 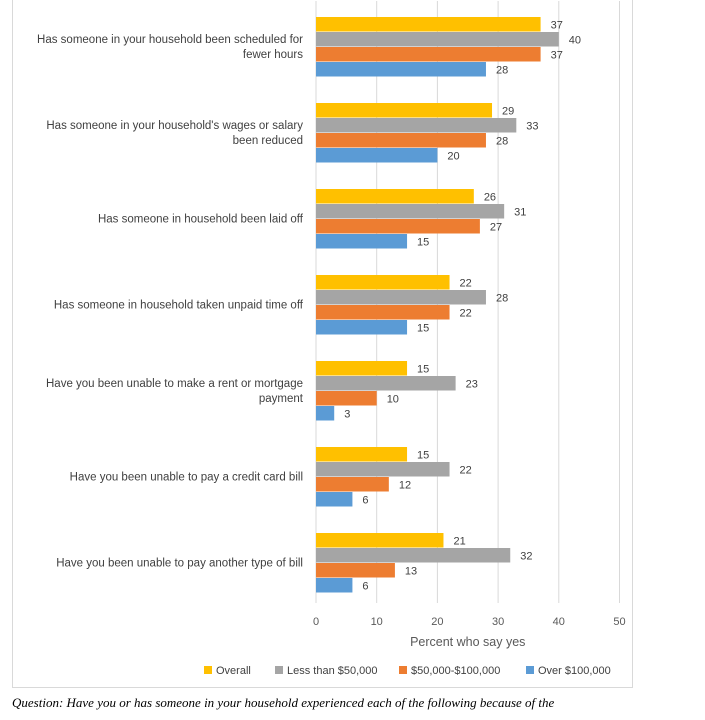 What do you see at coordinates (268, 141) in the screenshot?
I see `category-label: been reduced` at bounding box center [268, 141].